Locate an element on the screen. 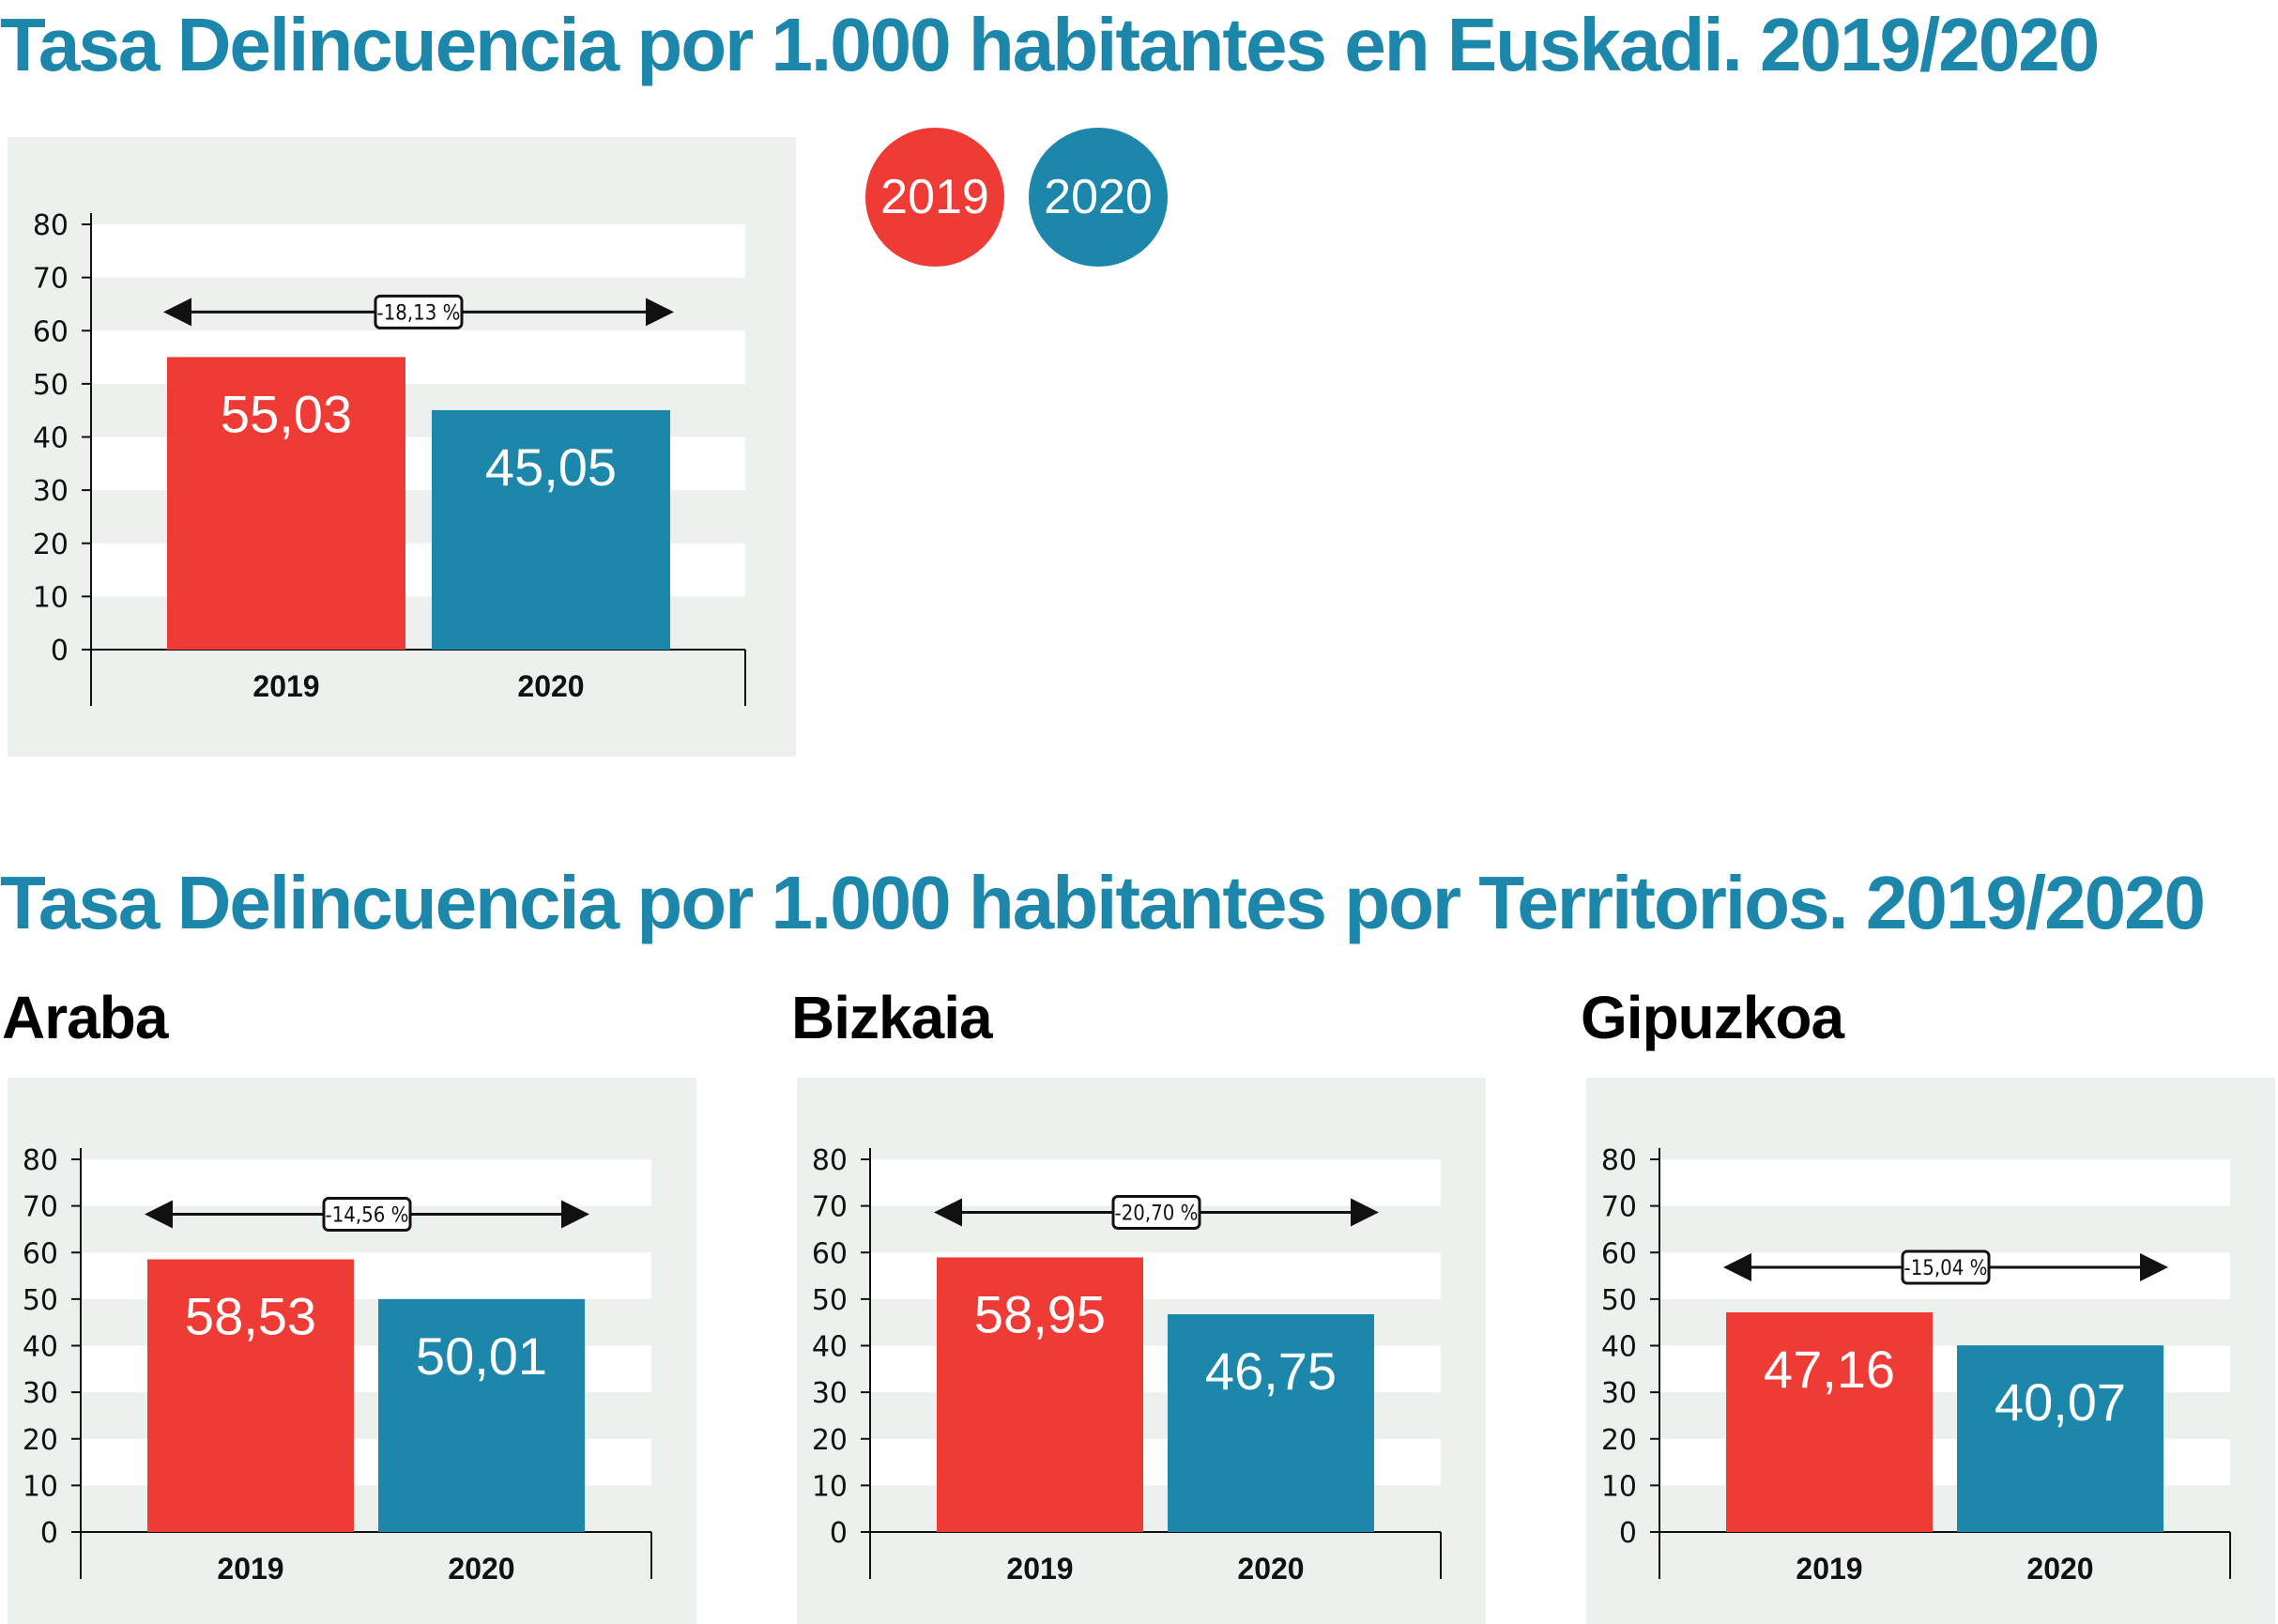 Image resolution: width=2278 pixels, height=1624 pixels. value-label: 45,05 is located at coordinates (551, 467).